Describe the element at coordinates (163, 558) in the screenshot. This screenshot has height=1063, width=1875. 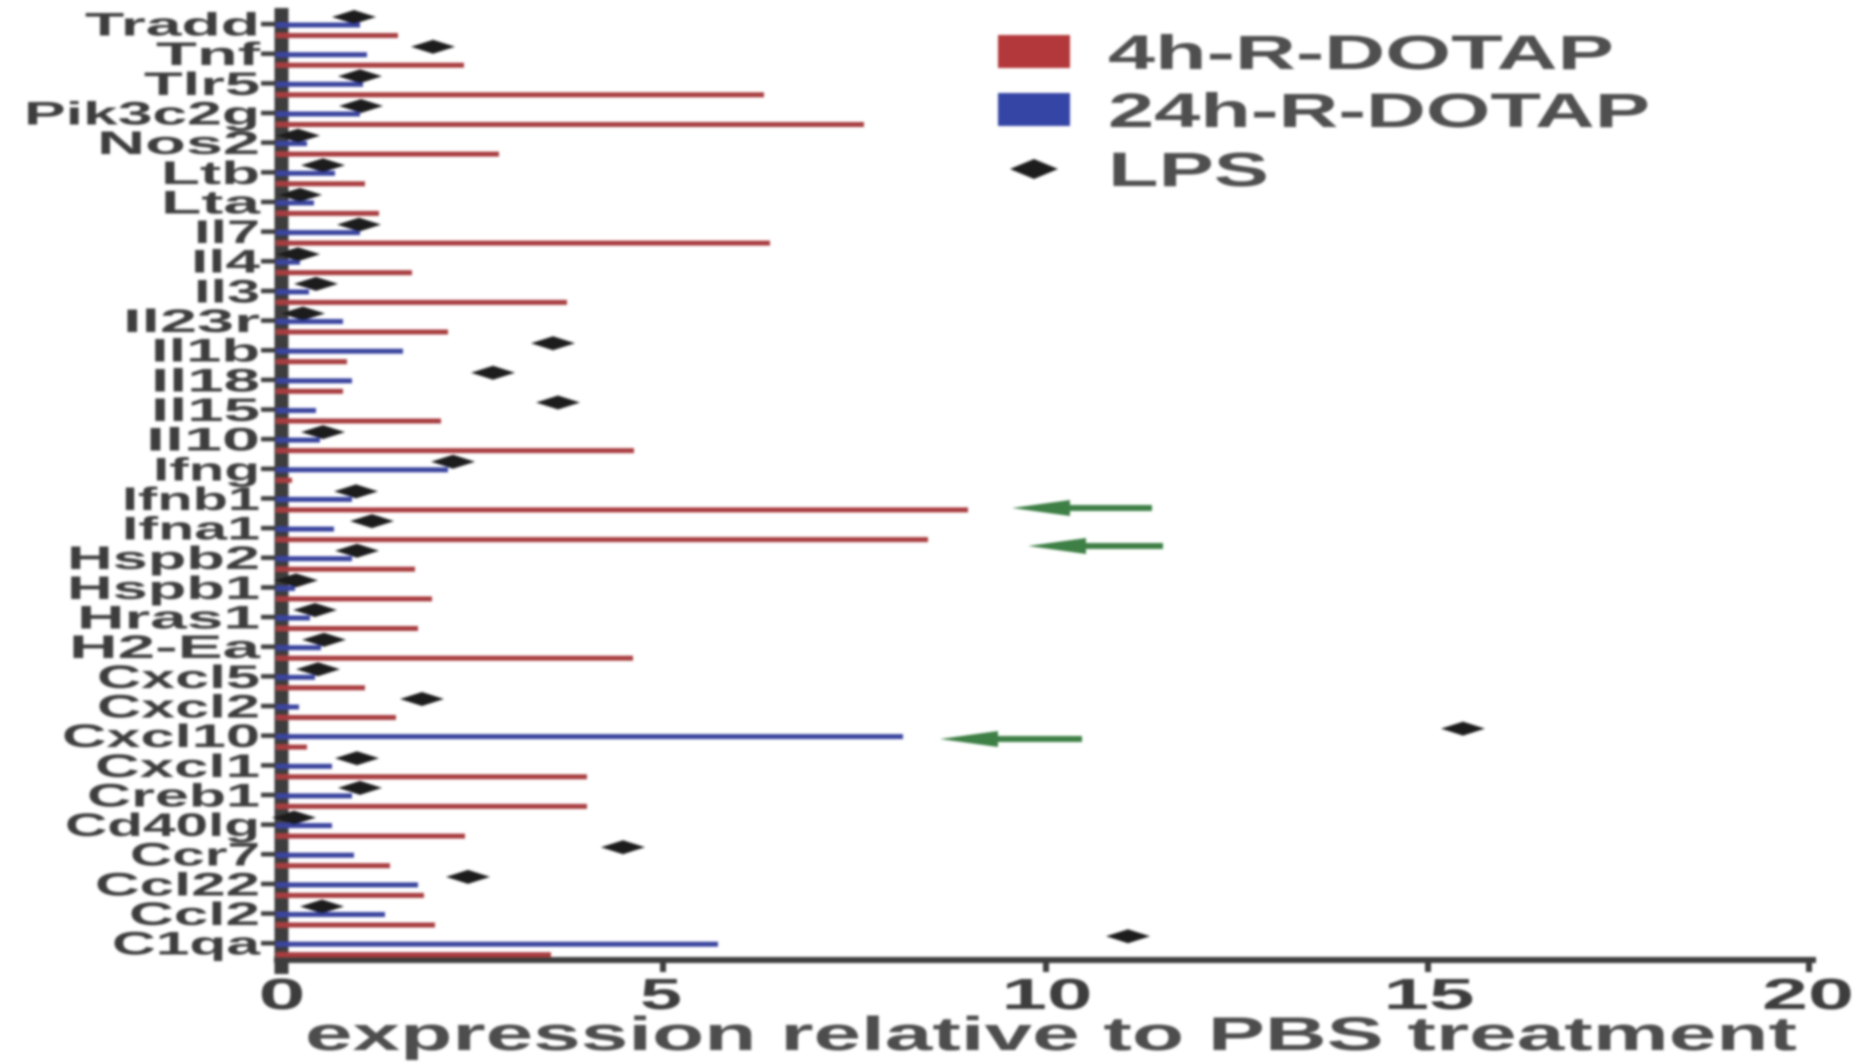
I see `svg-text: Hspb2` at that location.